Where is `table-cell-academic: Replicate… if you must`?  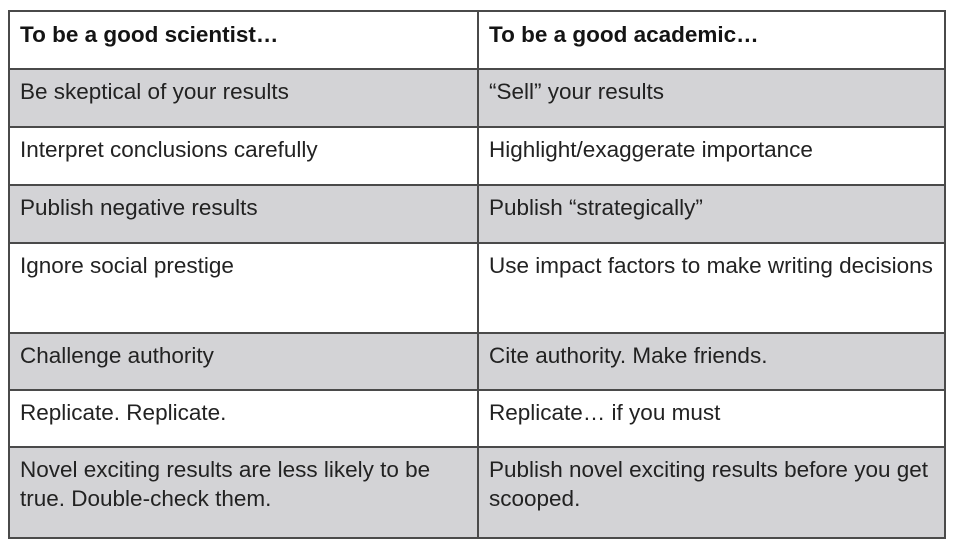
table-cell-academic: Replicate… if you must is located at coordinates (711, 418).